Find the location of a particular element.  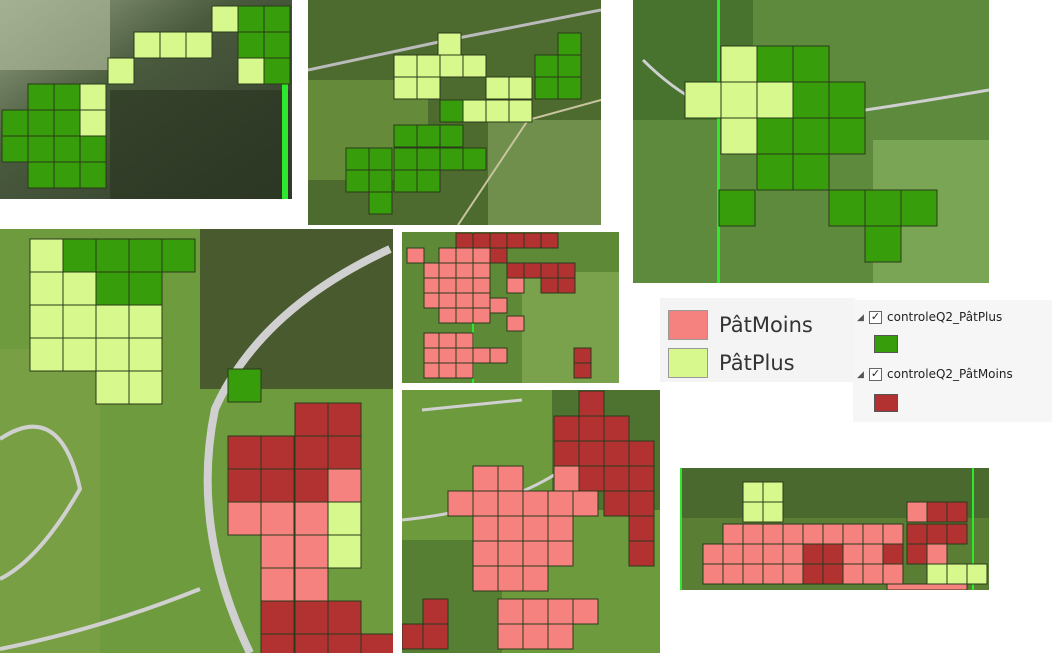

legend-item-pat-moins: PâtMoins is located at coordinates (740, 325).